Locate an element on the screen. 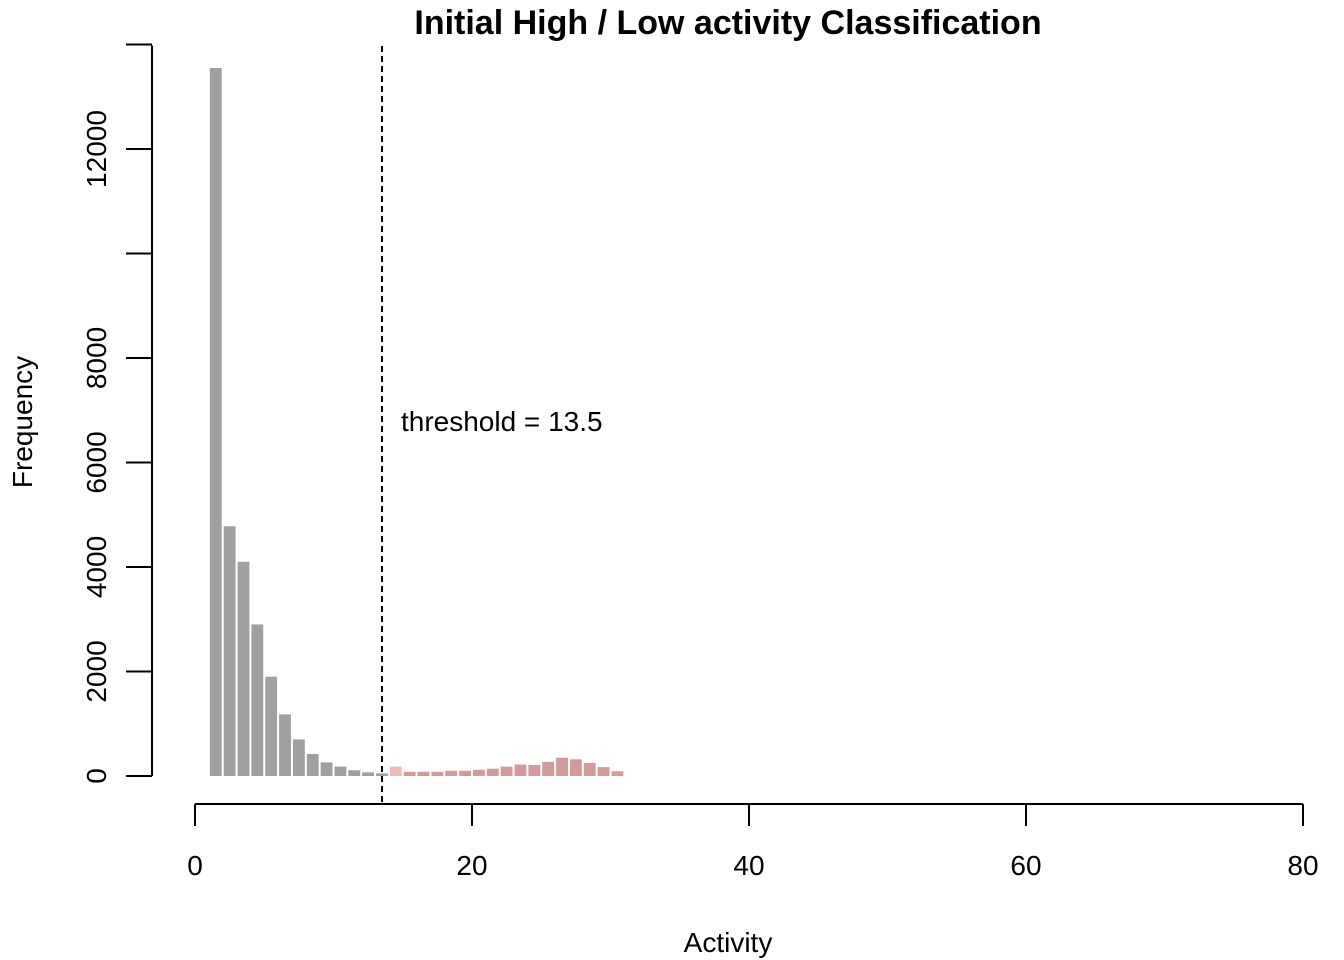 The width and height of the screenshot is (1344, 960). y-axis: 0 2000 4000 6000 8000 12000 is located at coordinates (117, 413).